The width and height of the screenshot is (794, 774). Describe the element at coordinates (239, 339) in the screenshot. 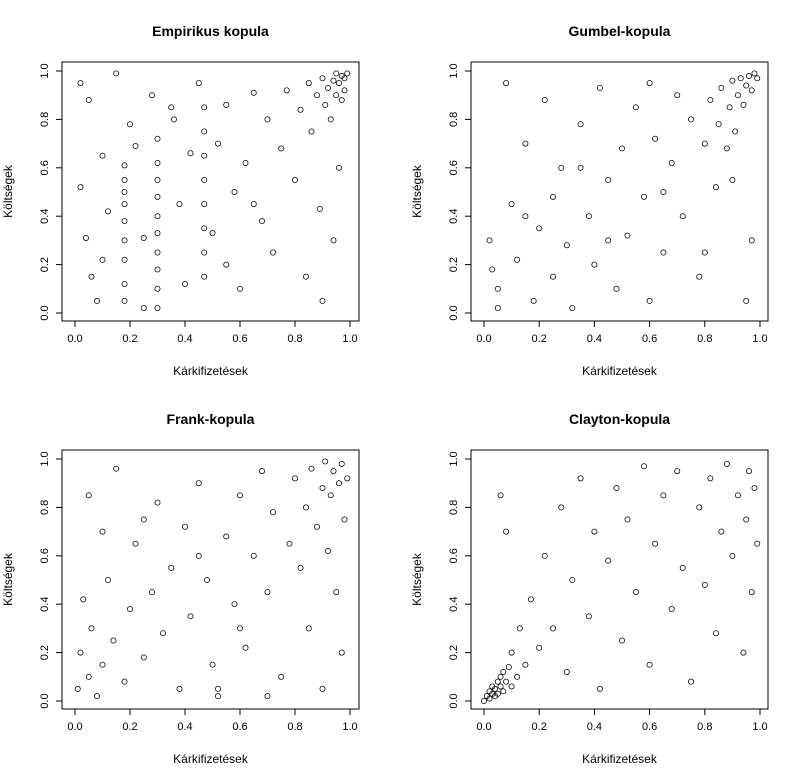

I see `x-tick-label: 0.6` at that location.